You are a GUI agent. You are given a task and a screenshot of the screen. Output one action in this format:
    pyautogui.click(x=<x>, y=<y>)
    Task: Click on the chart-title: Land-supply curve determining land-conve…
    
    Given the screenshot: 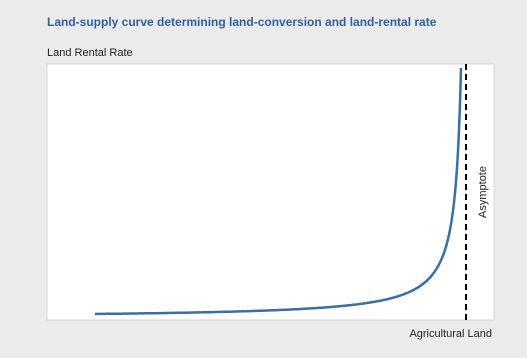 What is the action you would take?
    pyautogui.click(x=242, y=22)
    